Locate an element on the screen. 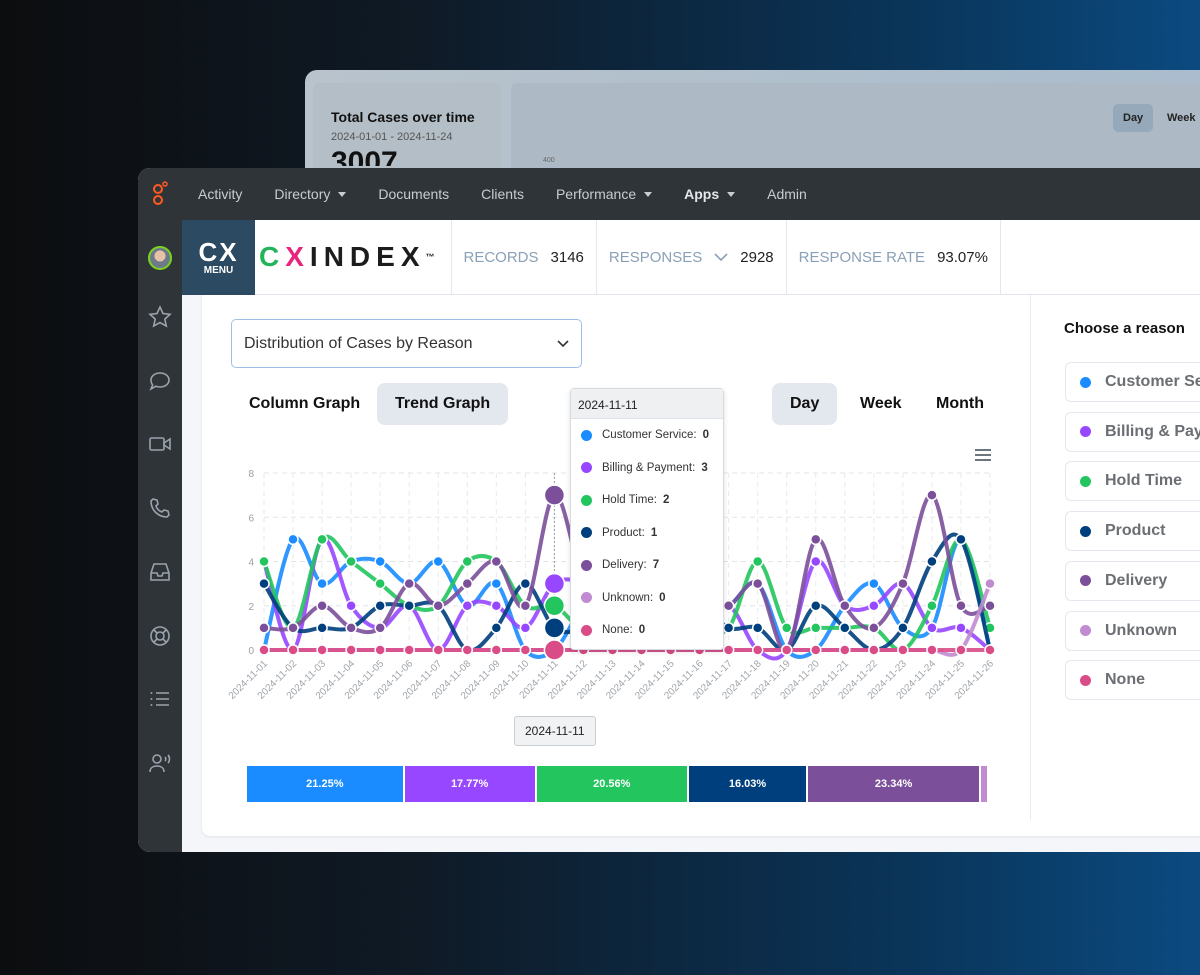 The height and width of the screenshot is (975, 1200). responses-stat: RESPONSES 2928 is located at coordinates (692, 257).